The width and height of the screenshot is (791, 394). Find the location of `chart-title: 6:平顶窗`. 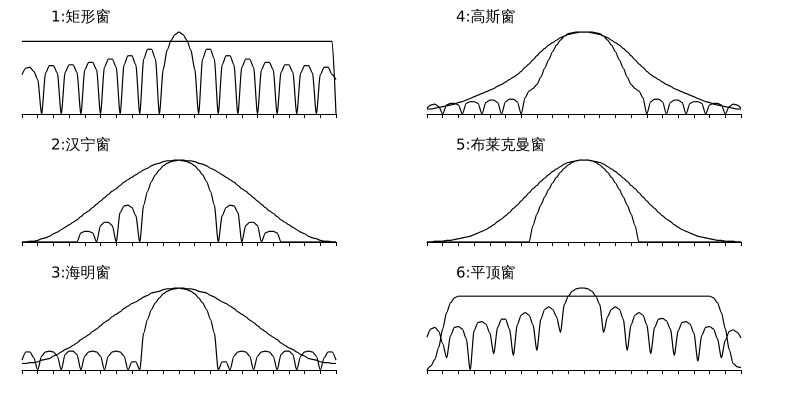

chart-title: 6:平顶窗 is located at coordinates (486, 273).